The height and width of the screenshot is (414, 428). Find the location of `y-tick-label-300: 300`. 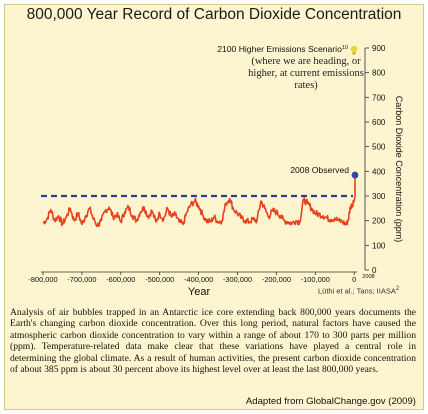

y-tick-label-300: 300 is located at coordinates (379, 196).